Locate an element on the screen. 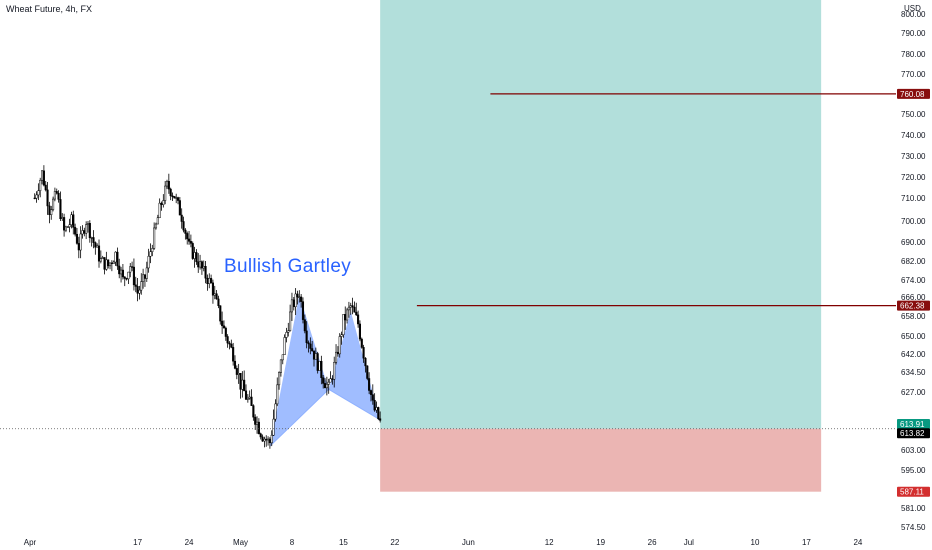 The height and width of the screenshot is (550, 932). y-tick-label: 634.50 is located at coordinates (913, 372).